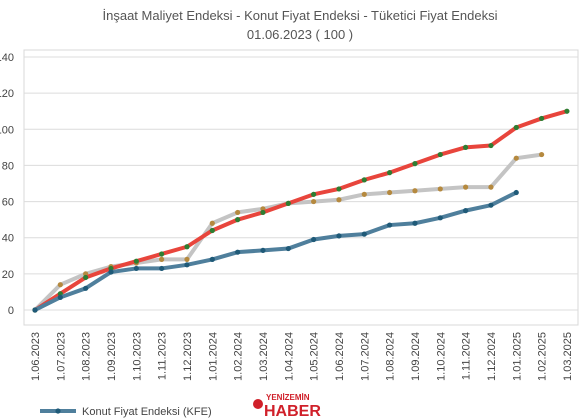 This screenshot has height=419, width=580. I want to click on logo-bottom: HABER, so click(292, 411).